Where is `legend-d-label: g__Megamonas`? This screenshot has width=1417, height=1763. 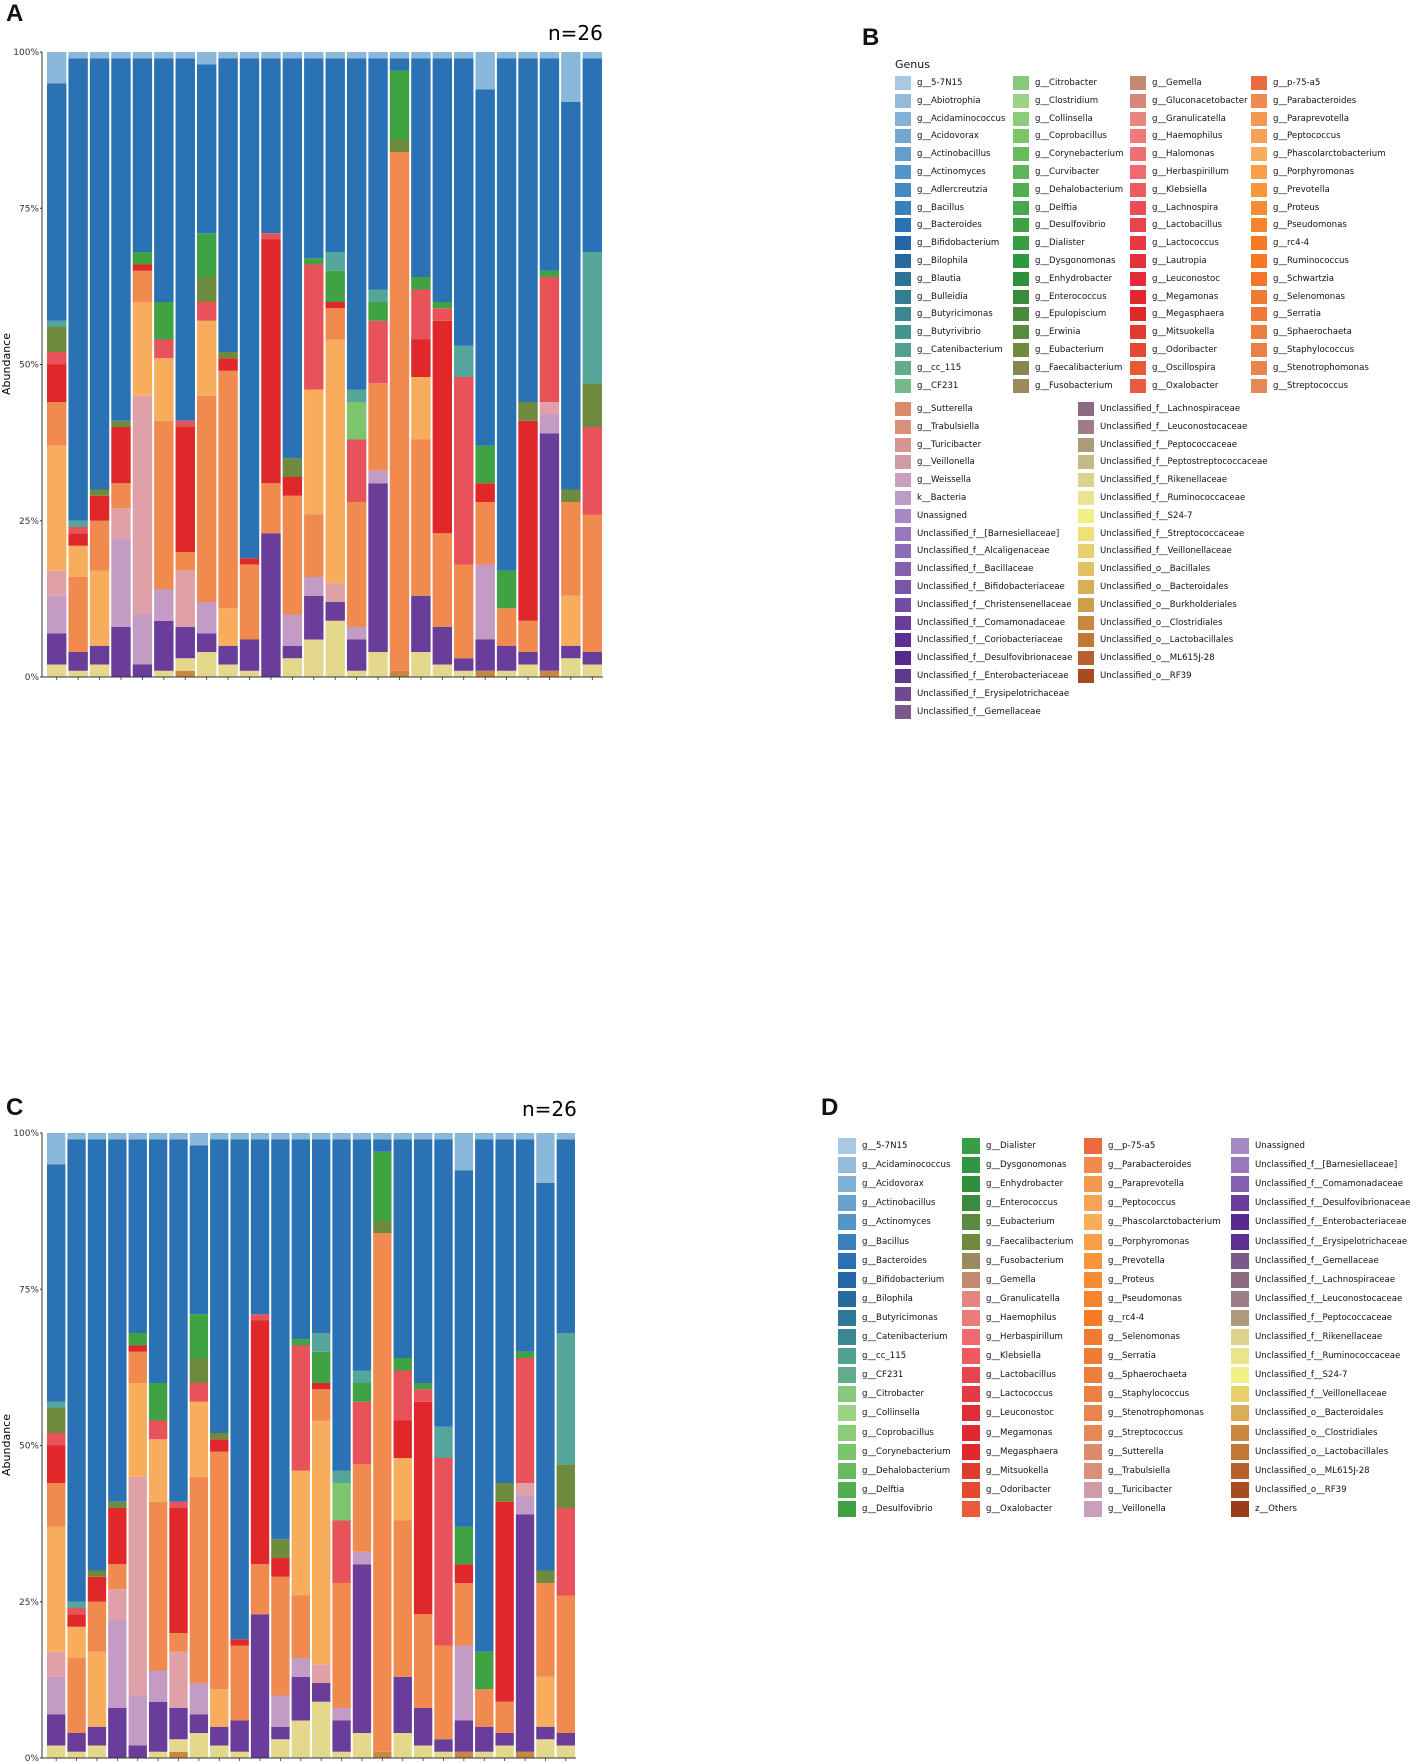
legend-d-label: g__Megamonas is located at coordinates (1019, 1432).